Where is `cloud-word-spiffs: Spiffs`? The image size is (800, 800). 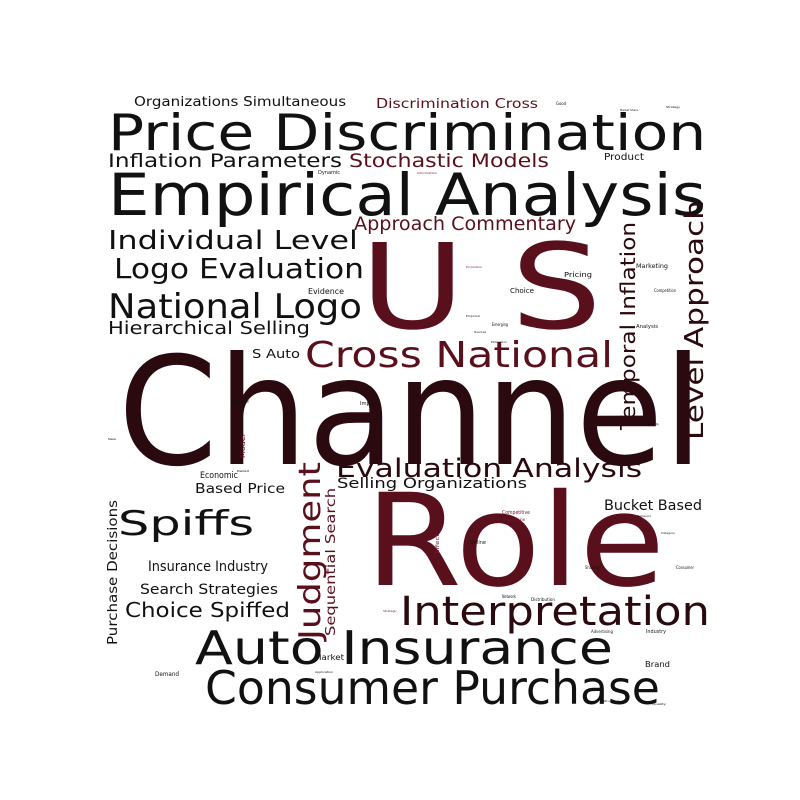 cloud-word-spiffs: Spiffs is located at coordinates (186, 524).